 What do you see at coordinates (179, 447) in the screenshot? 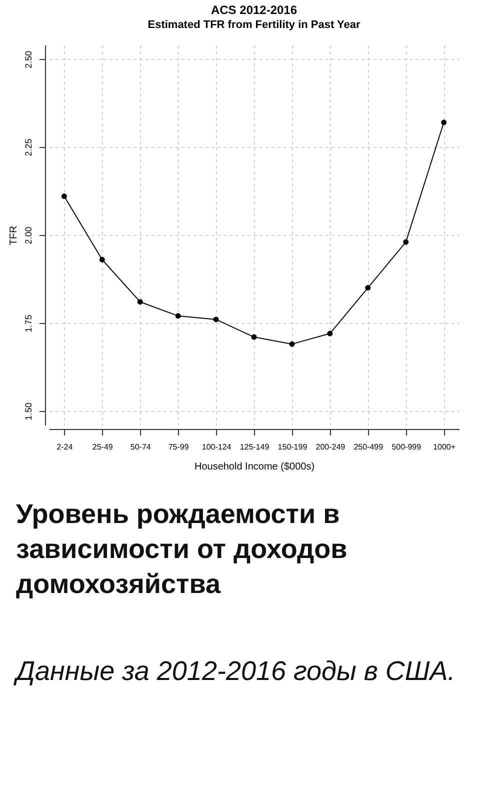
I see `x-tick-label: 75-99` at bounding box center [179, 447].